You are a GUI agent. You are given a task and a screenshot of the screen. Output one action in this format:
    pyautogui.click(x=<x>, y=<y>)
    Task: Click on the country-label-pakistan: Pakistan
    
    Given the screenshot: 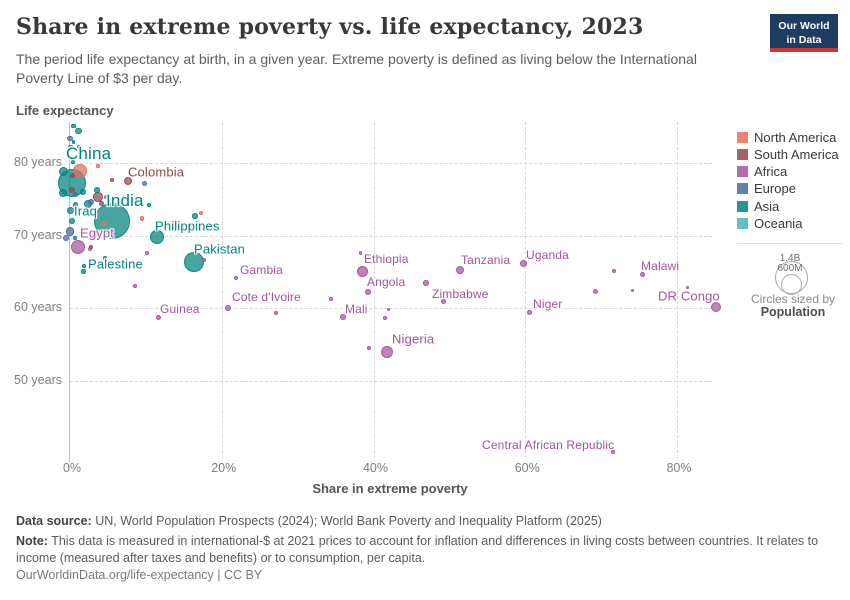 What is the action you would take?
    pyautogui.click(x=220, y=249)
    